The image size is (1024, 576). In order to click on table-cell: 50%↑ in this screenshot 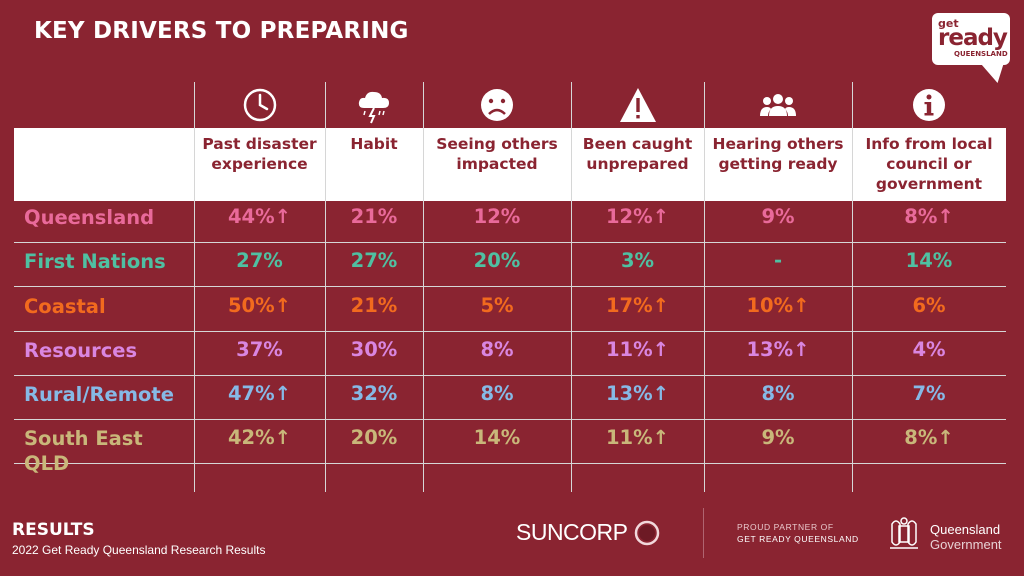, I will do `click(259, 305)`.